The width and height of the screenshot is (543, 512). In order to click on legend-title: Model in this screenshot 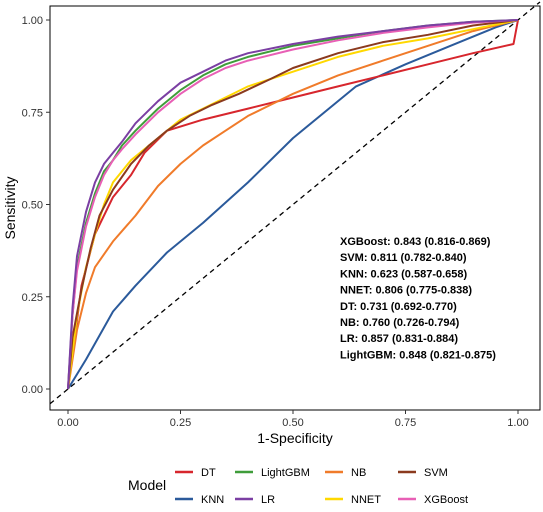, I will do `click(147, 485)`.